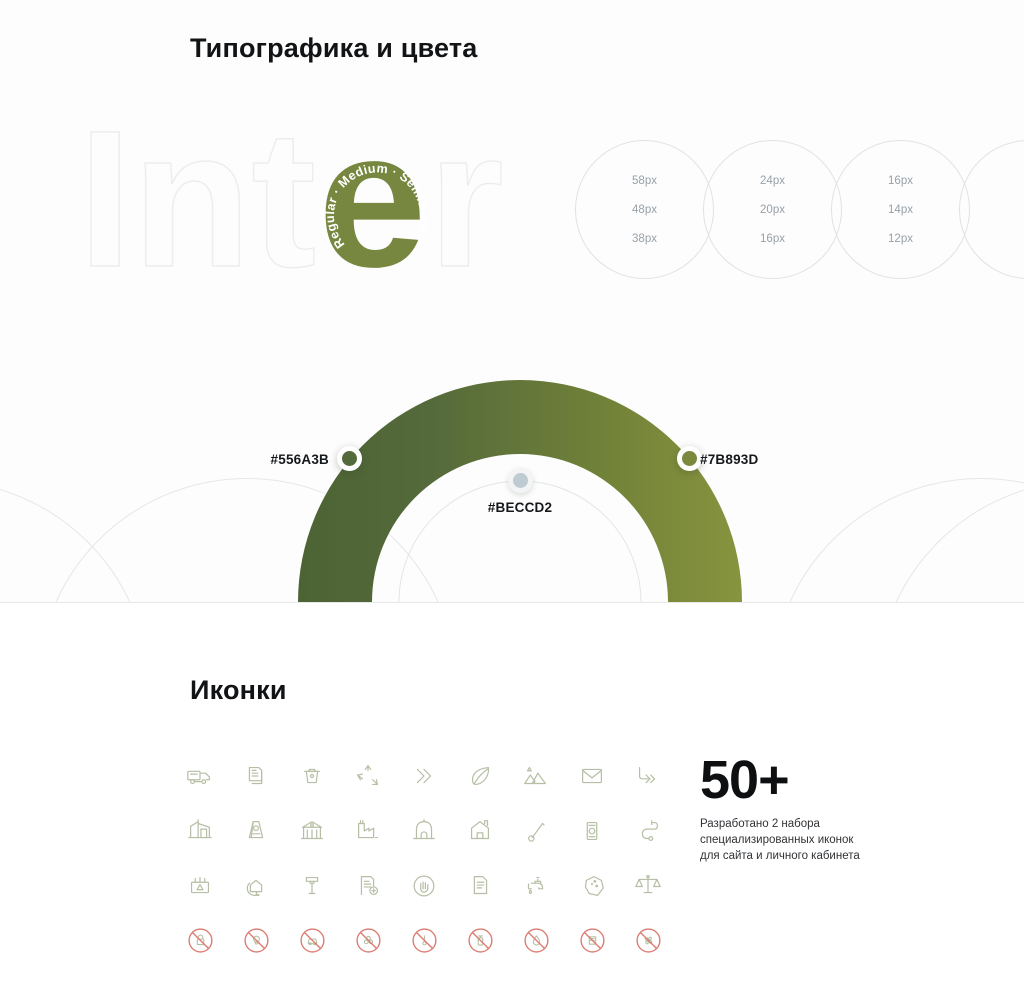  I want to click on thermometer-icon, so click(536, 830).